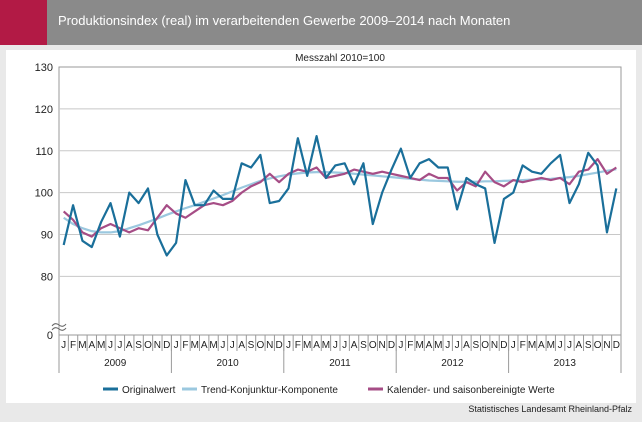 This screenshot has height=422, width=642. Describe the element at coordinates (44, 68) in the screenshot. I see `y-tick-label: 130` at that location.